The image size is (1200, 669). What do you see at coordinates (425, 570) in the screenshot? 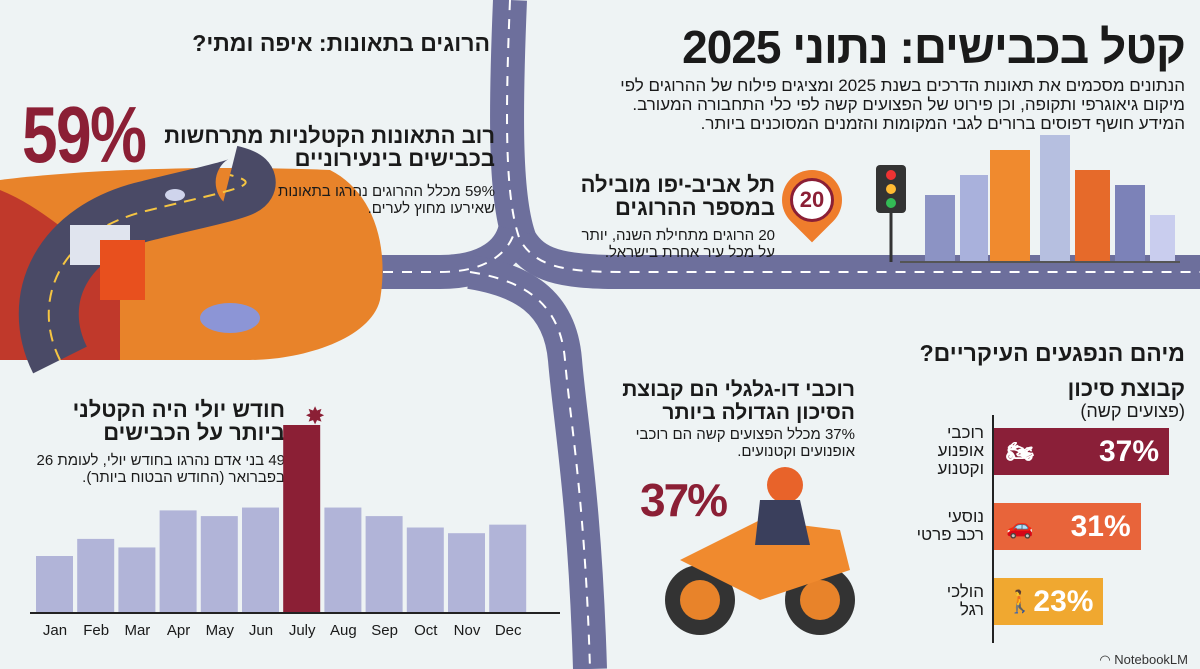
I see `bar-oct` at bounding box center [425, 570].